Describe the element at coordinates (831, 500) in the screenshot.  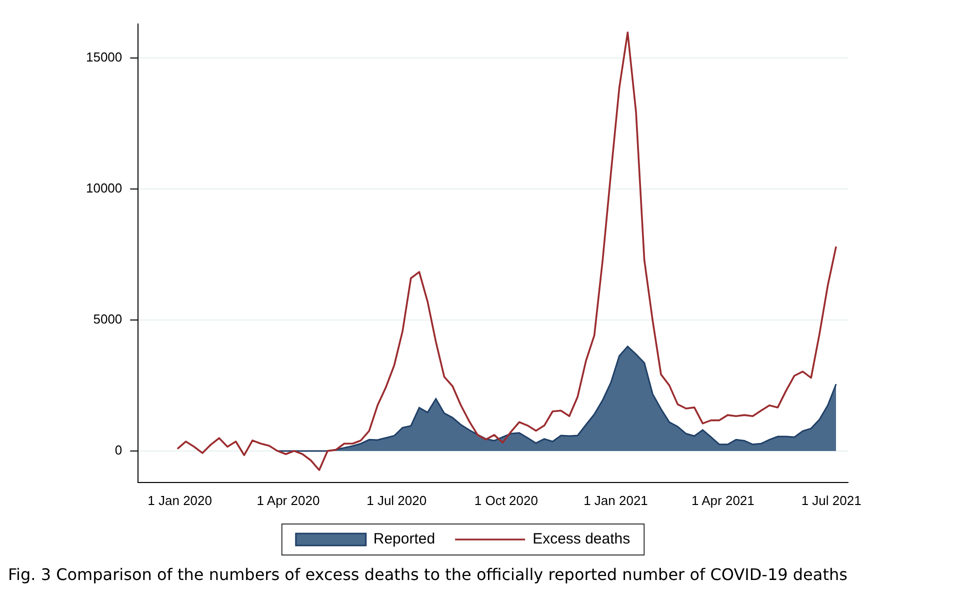
I see `x-tick-label: 1 Jul 2021` at that location.